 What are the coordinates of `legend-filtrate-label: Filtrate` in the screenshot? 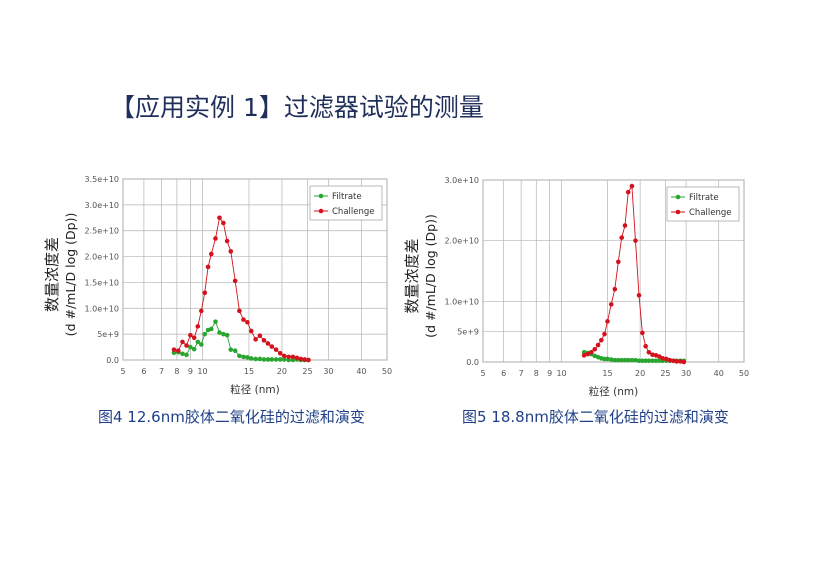 It's located at (347, 197).